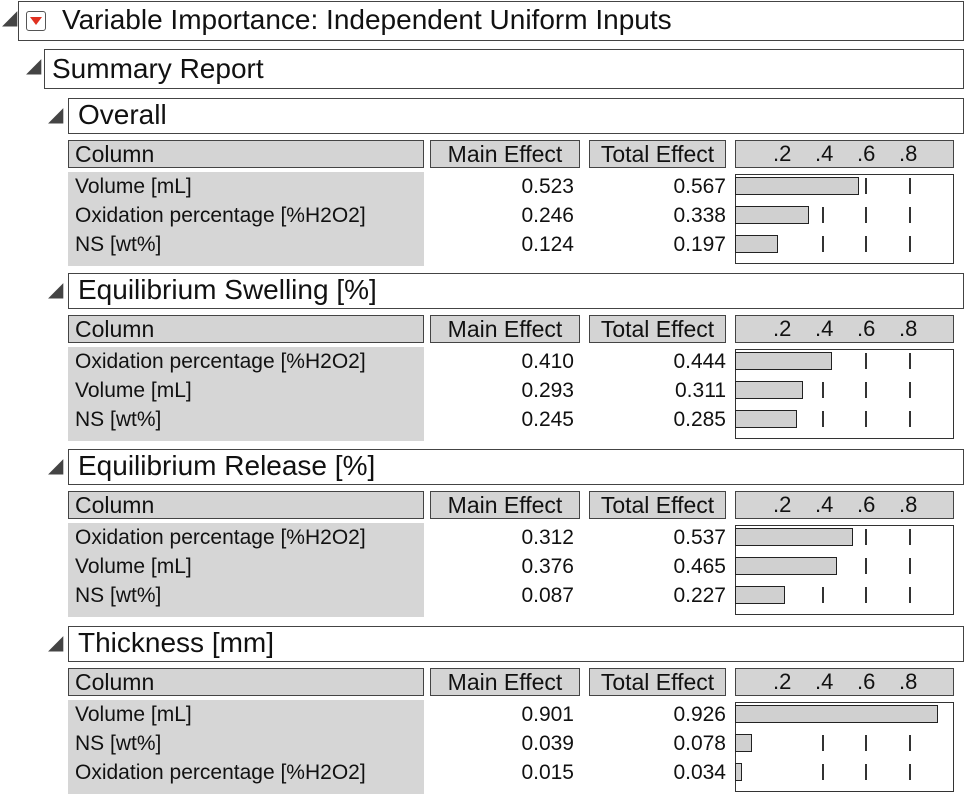  Describe the element at coordinates (699, 244) in the screenshot. I see `total-effect-value: 0.197` at that location.